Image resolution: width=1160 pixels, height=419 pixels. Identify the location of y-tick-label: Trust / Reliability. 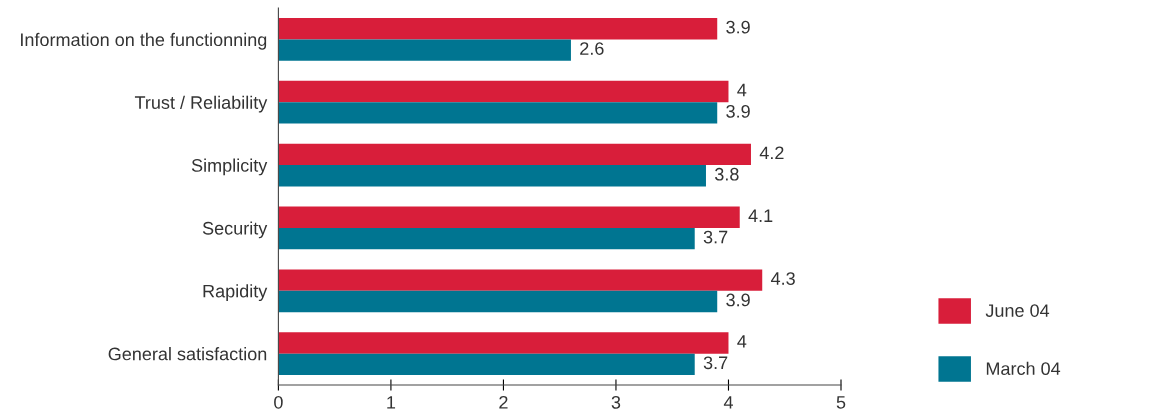
(201, 104).